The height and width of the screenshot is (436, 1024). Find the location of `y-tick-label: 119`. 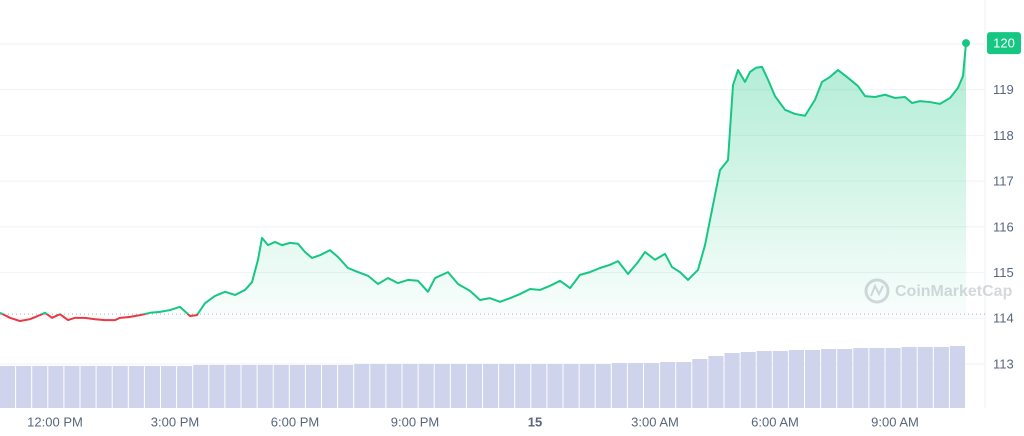

y-tick-label: 119 is located at coordinates (1003, 89).